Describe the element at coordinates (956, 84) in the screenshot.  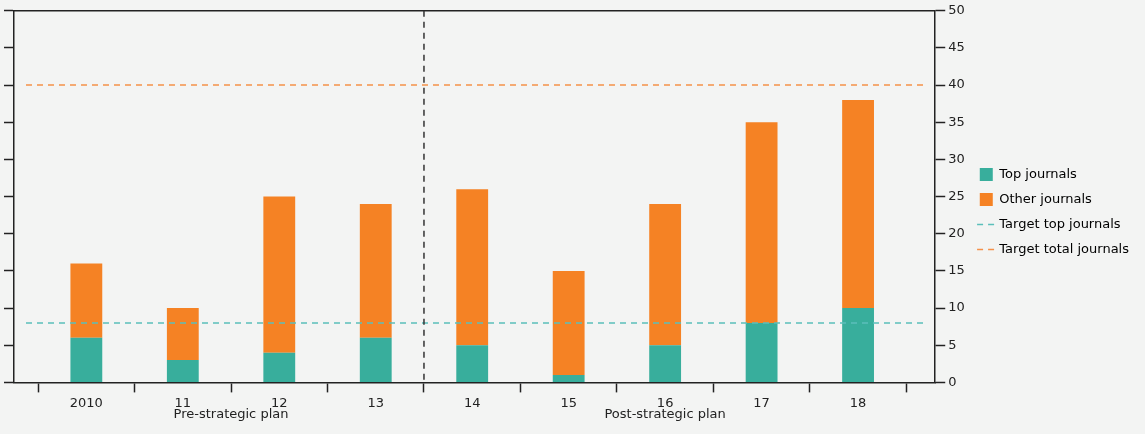
I see `y-tick-label: 40` at that location.